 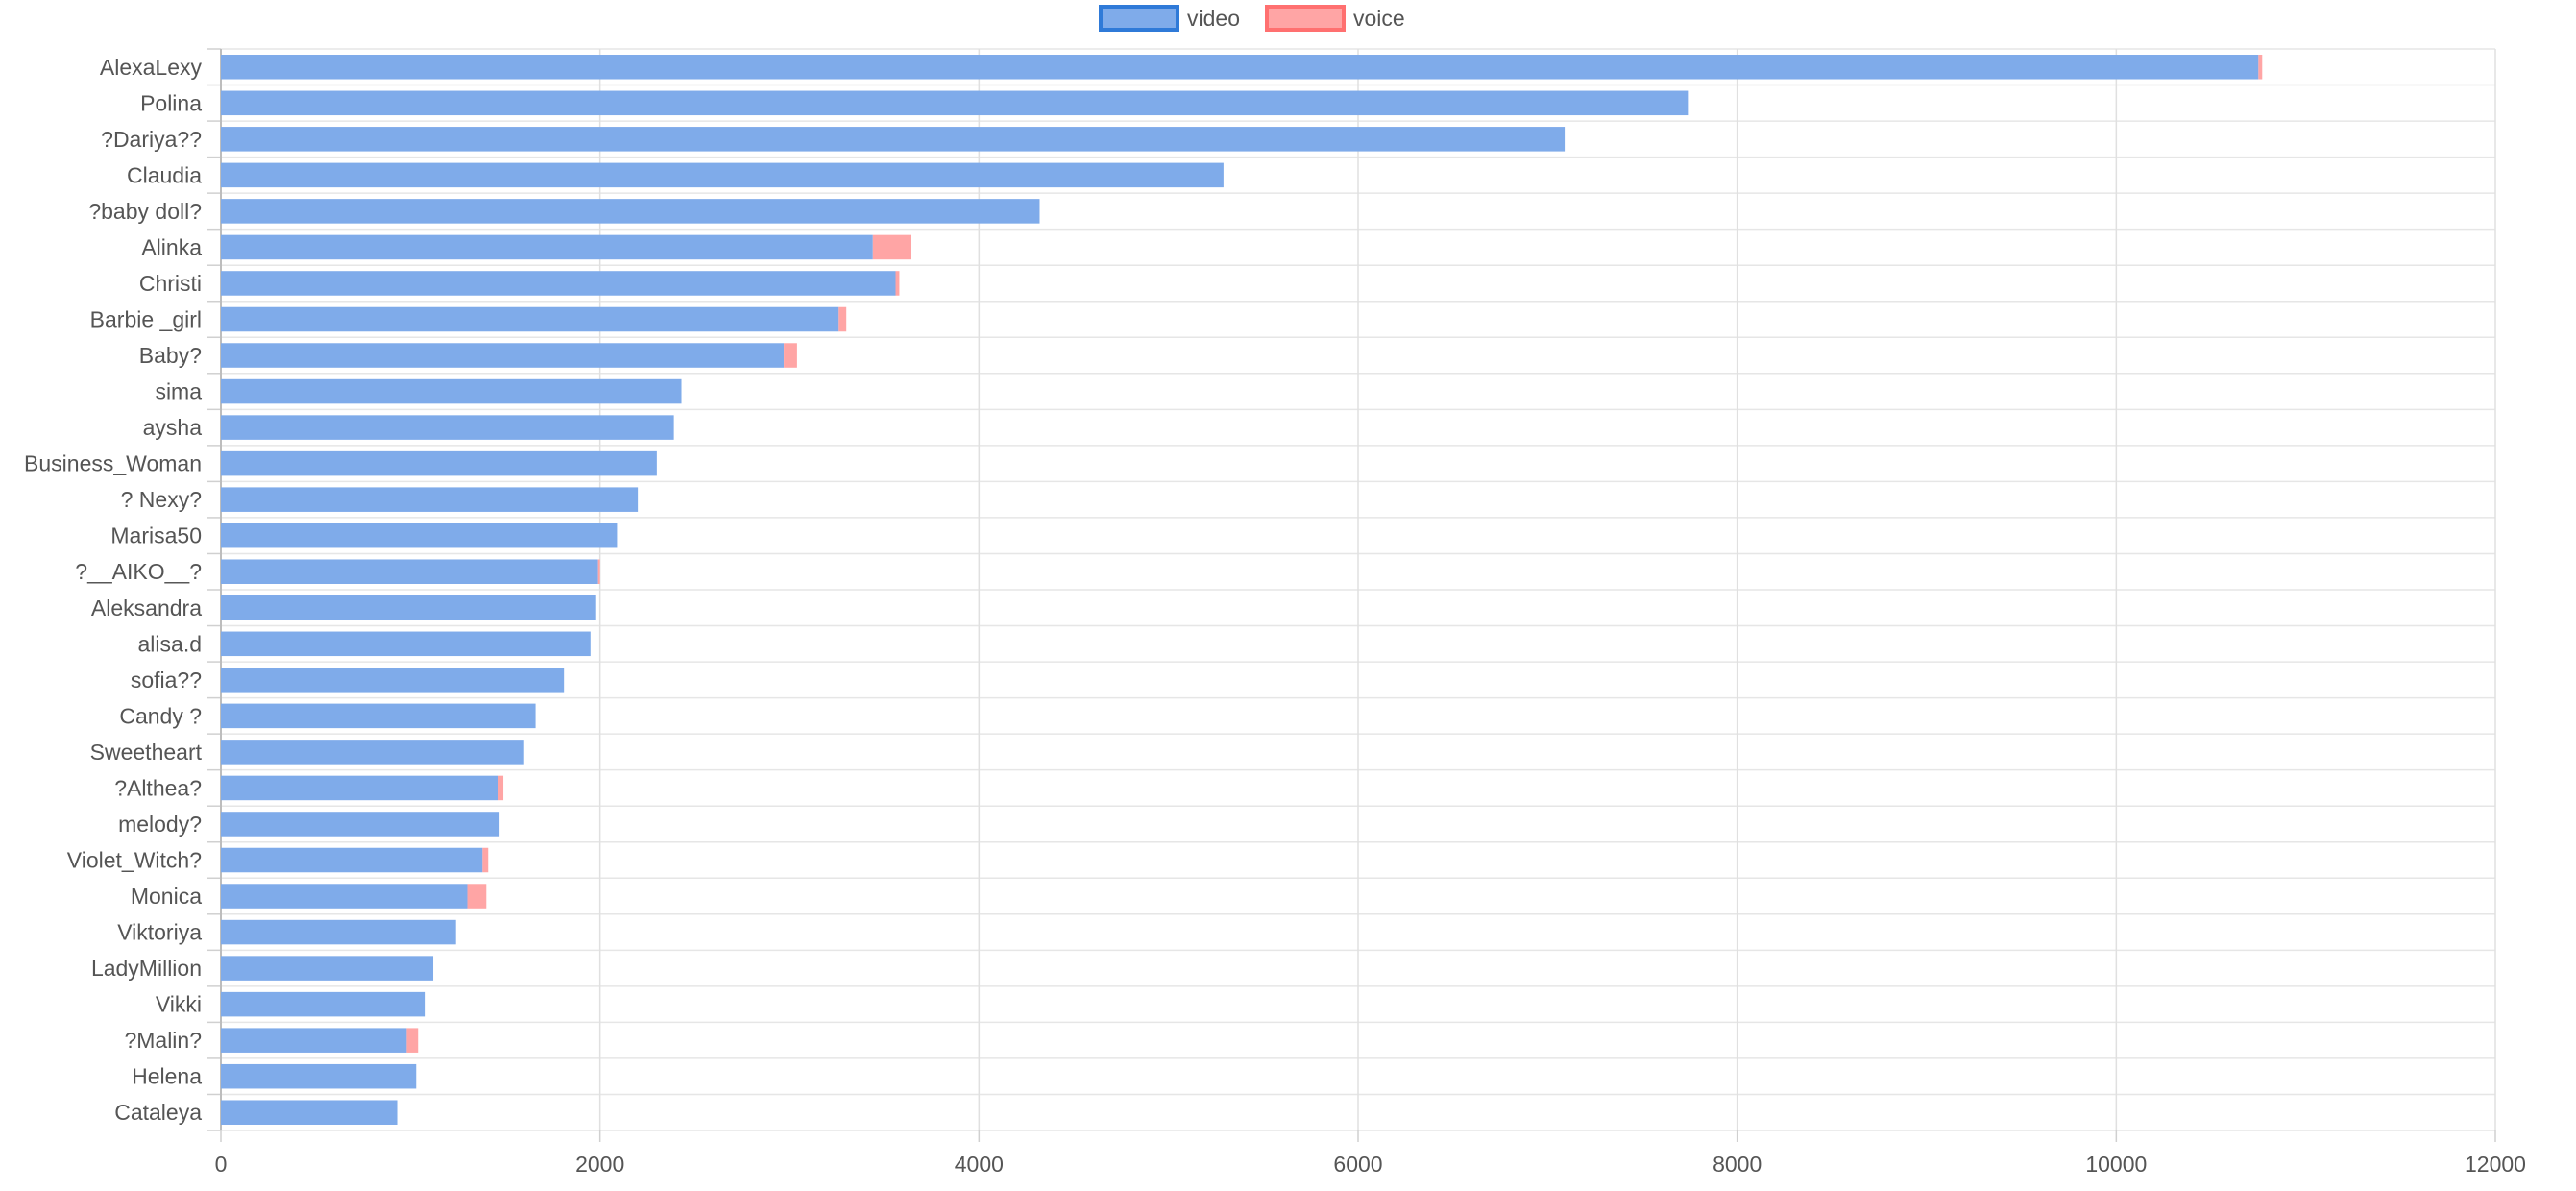 What do you see at coordinates (979, 1165) in the screenshot?
I see `x-tick-label: 4000` at bounding box center [979, 1165].